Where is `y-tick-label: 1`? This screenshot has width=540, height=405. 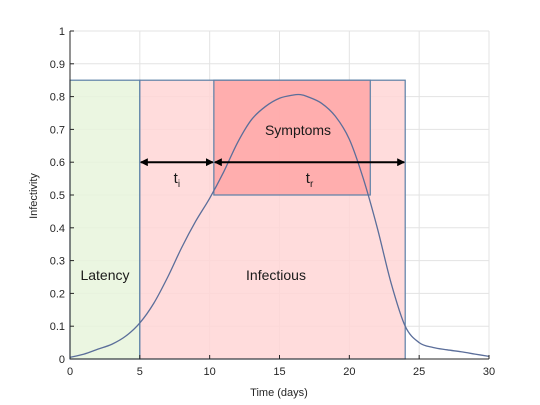 y-tick-label: 1 is located at coordinates (62, 32).